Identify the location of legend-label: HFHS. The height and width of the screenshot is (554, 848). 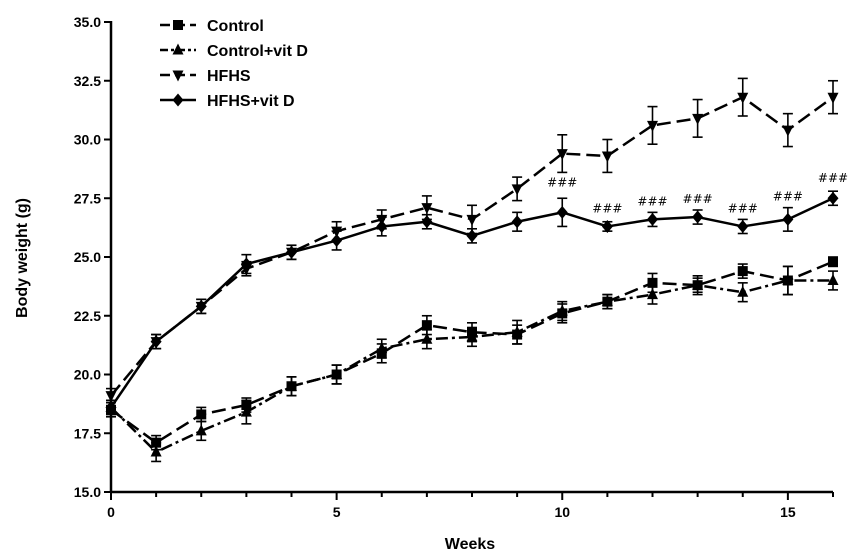
(229, 76).